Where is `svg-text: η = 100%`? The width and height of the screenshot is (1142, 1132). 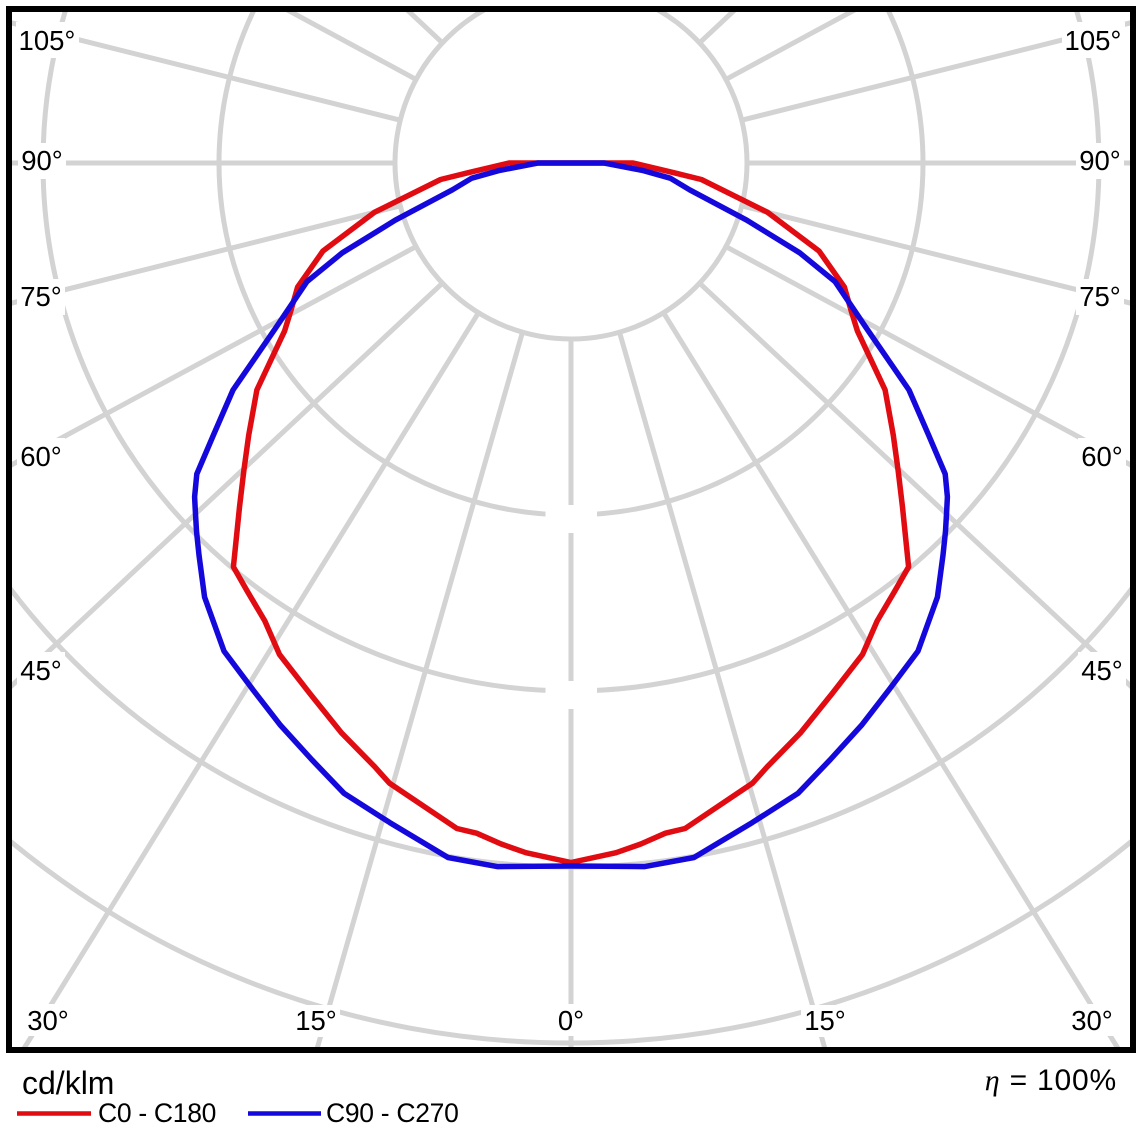
svg-text: η = 100% is located at coordinates (1051, 1080).